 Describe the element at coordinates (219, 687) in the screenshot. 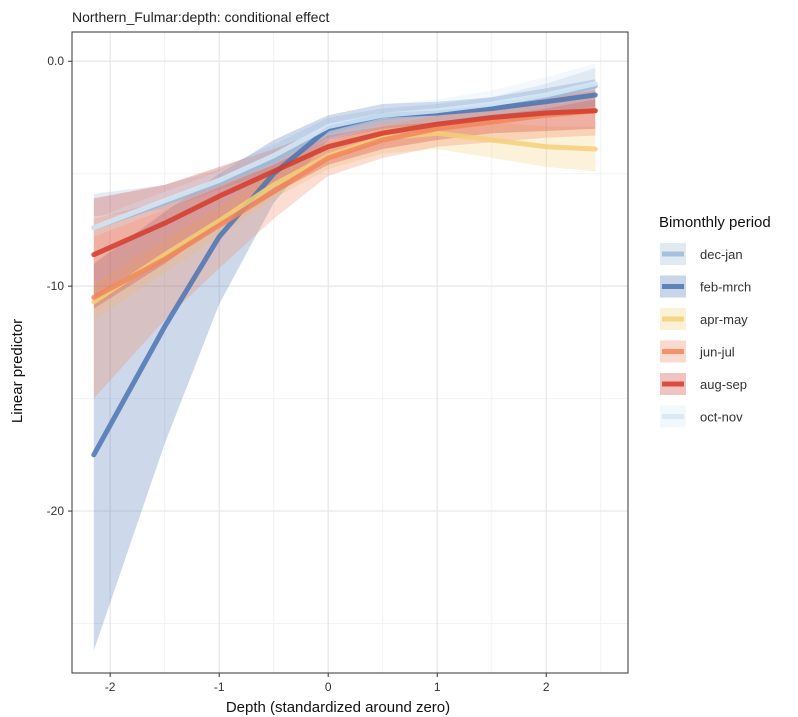

I see `x-tick-label: -1` at that location.